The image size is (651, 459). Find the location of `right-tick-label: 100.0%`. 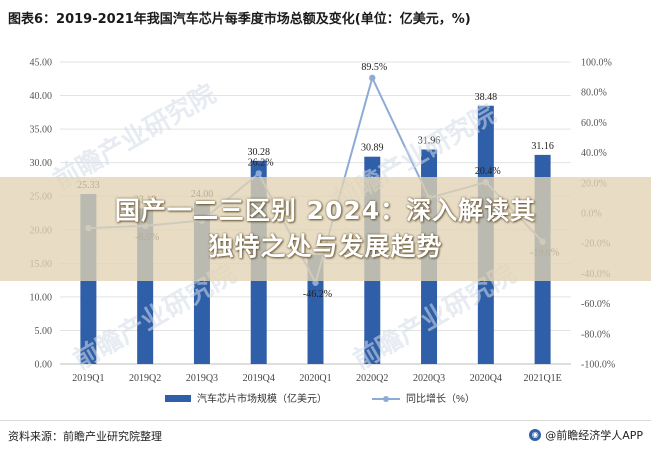

right-tick-label: 100.0% is located at coordinates (596, 63).